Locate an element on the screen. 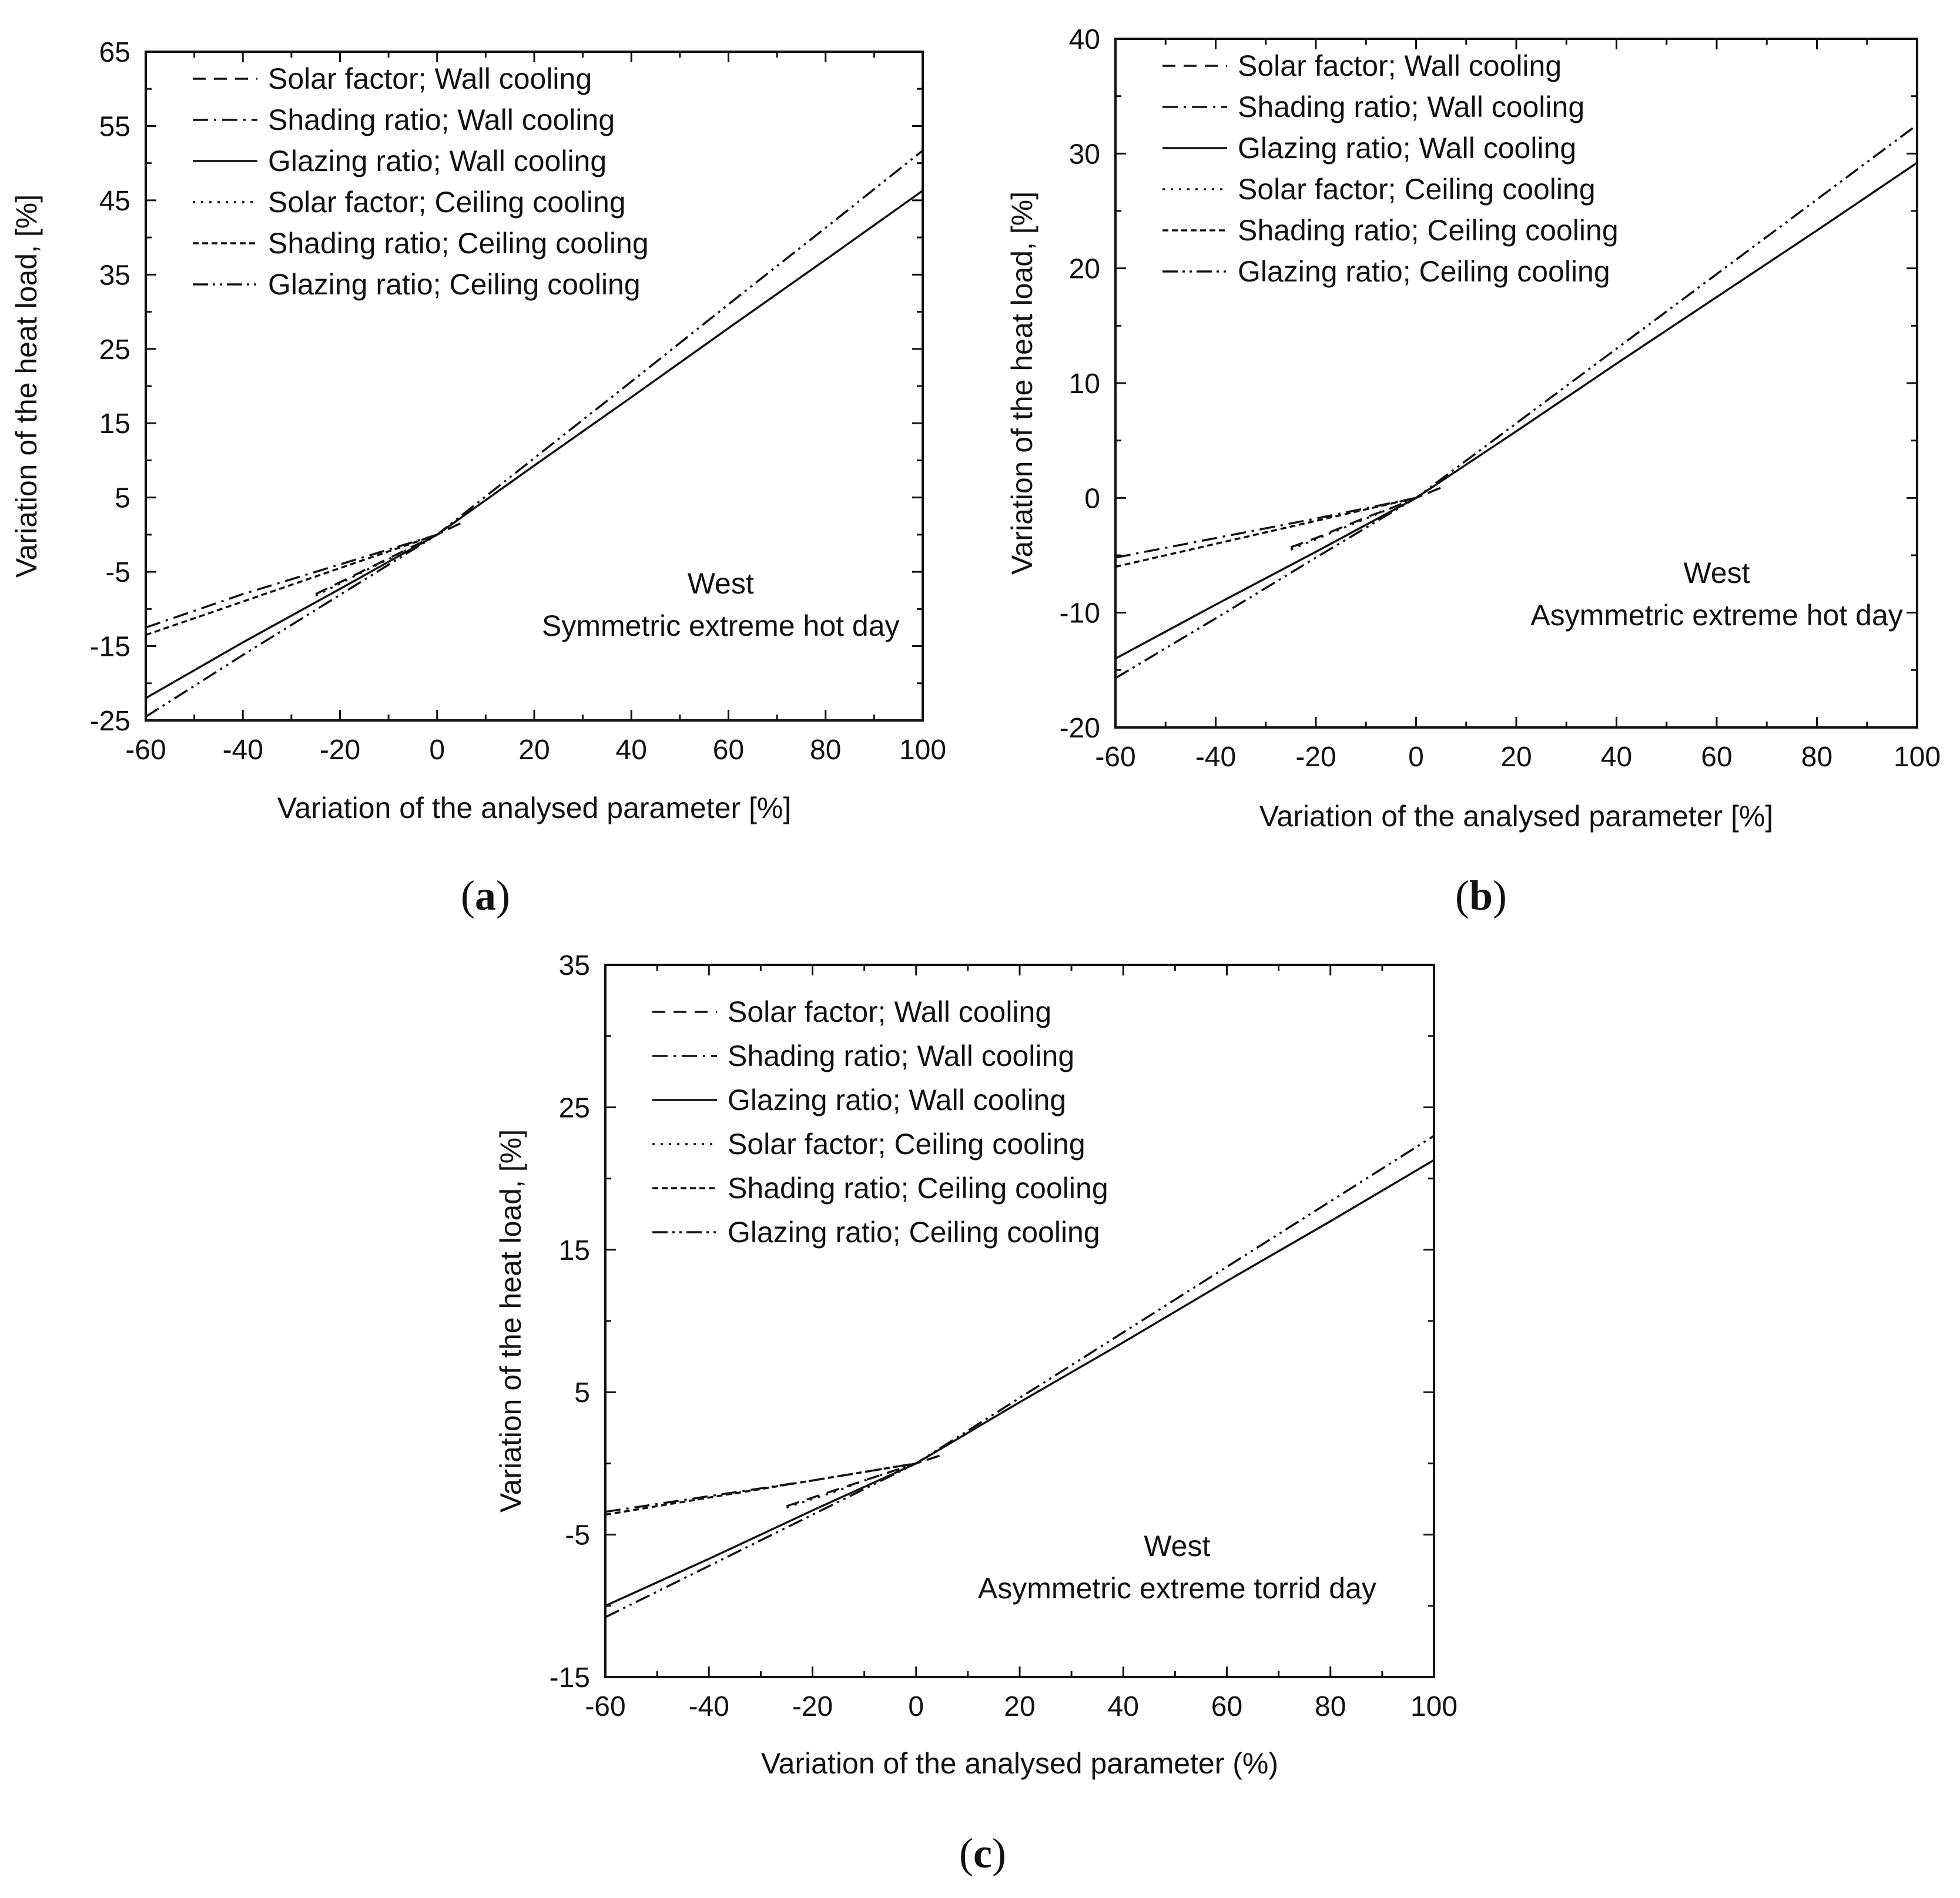 The width and height of the screenshot is (1960, 1898). annotation-condition: Asymmetric extreme hot day is located at coordinates (1716, 615).